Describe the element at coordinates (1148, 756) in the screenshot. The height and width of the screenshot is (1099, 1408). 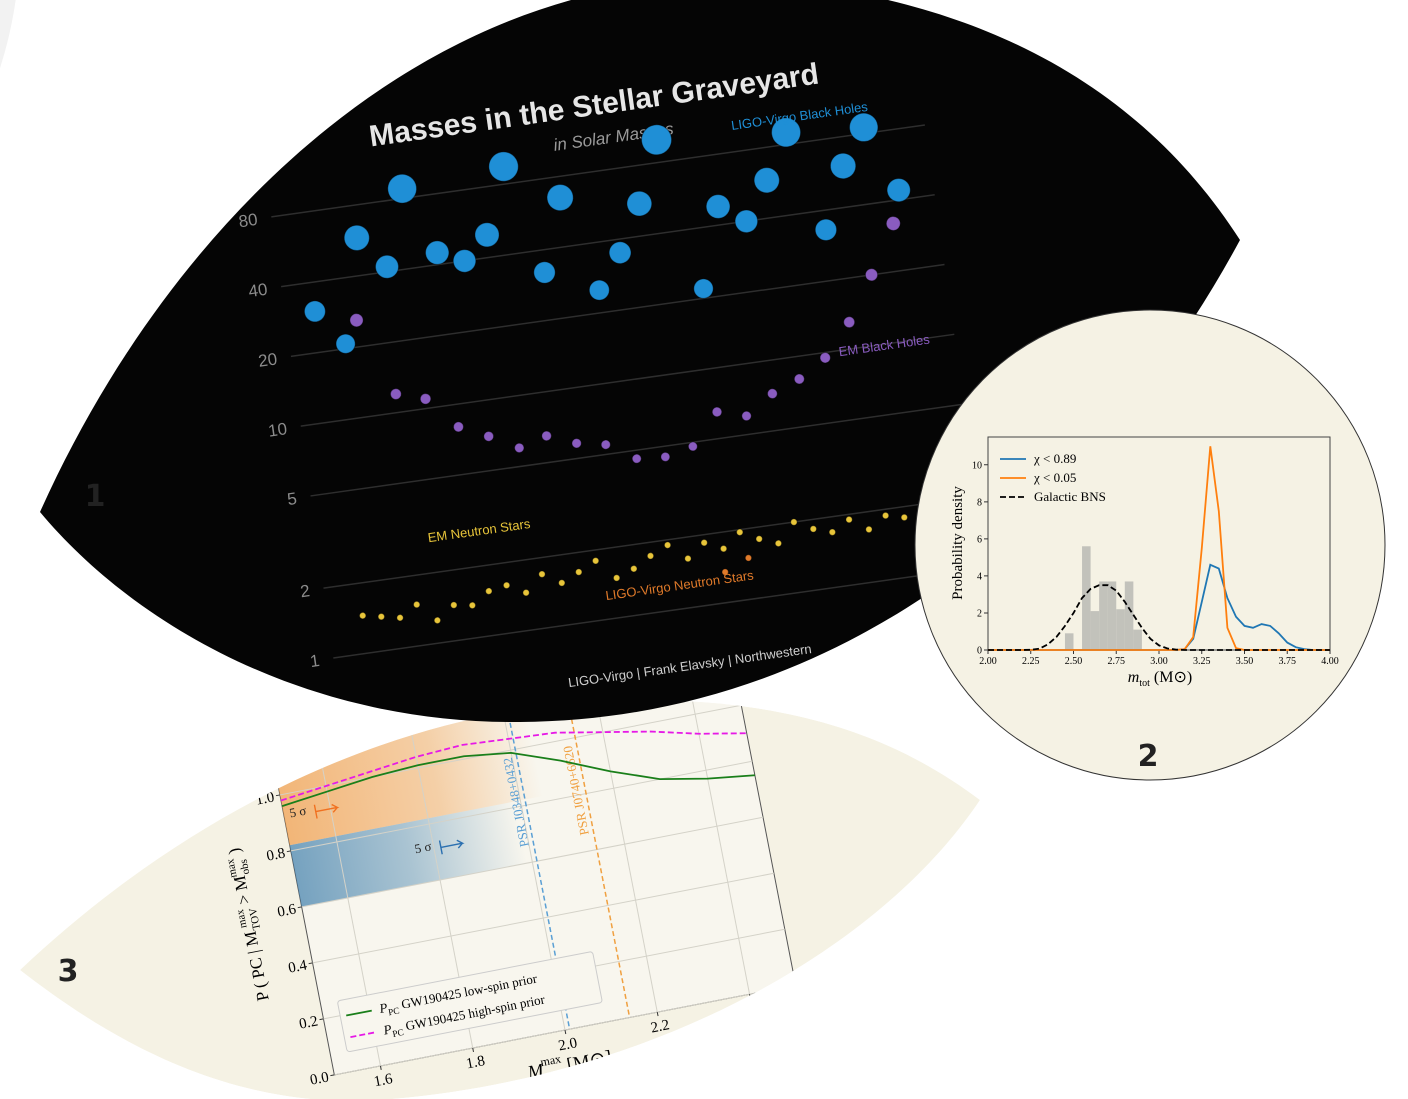
I see `panel-number: 2` at that location.